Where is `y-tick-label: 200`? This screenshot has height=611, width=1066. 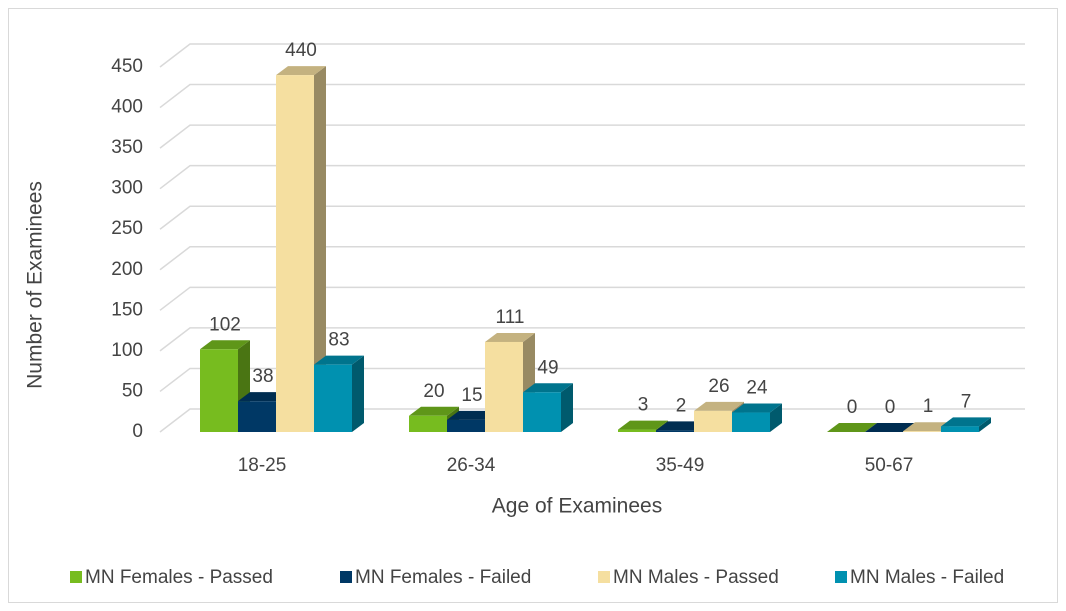 y-tick-label: 200 is located at coordinates (127, 269).